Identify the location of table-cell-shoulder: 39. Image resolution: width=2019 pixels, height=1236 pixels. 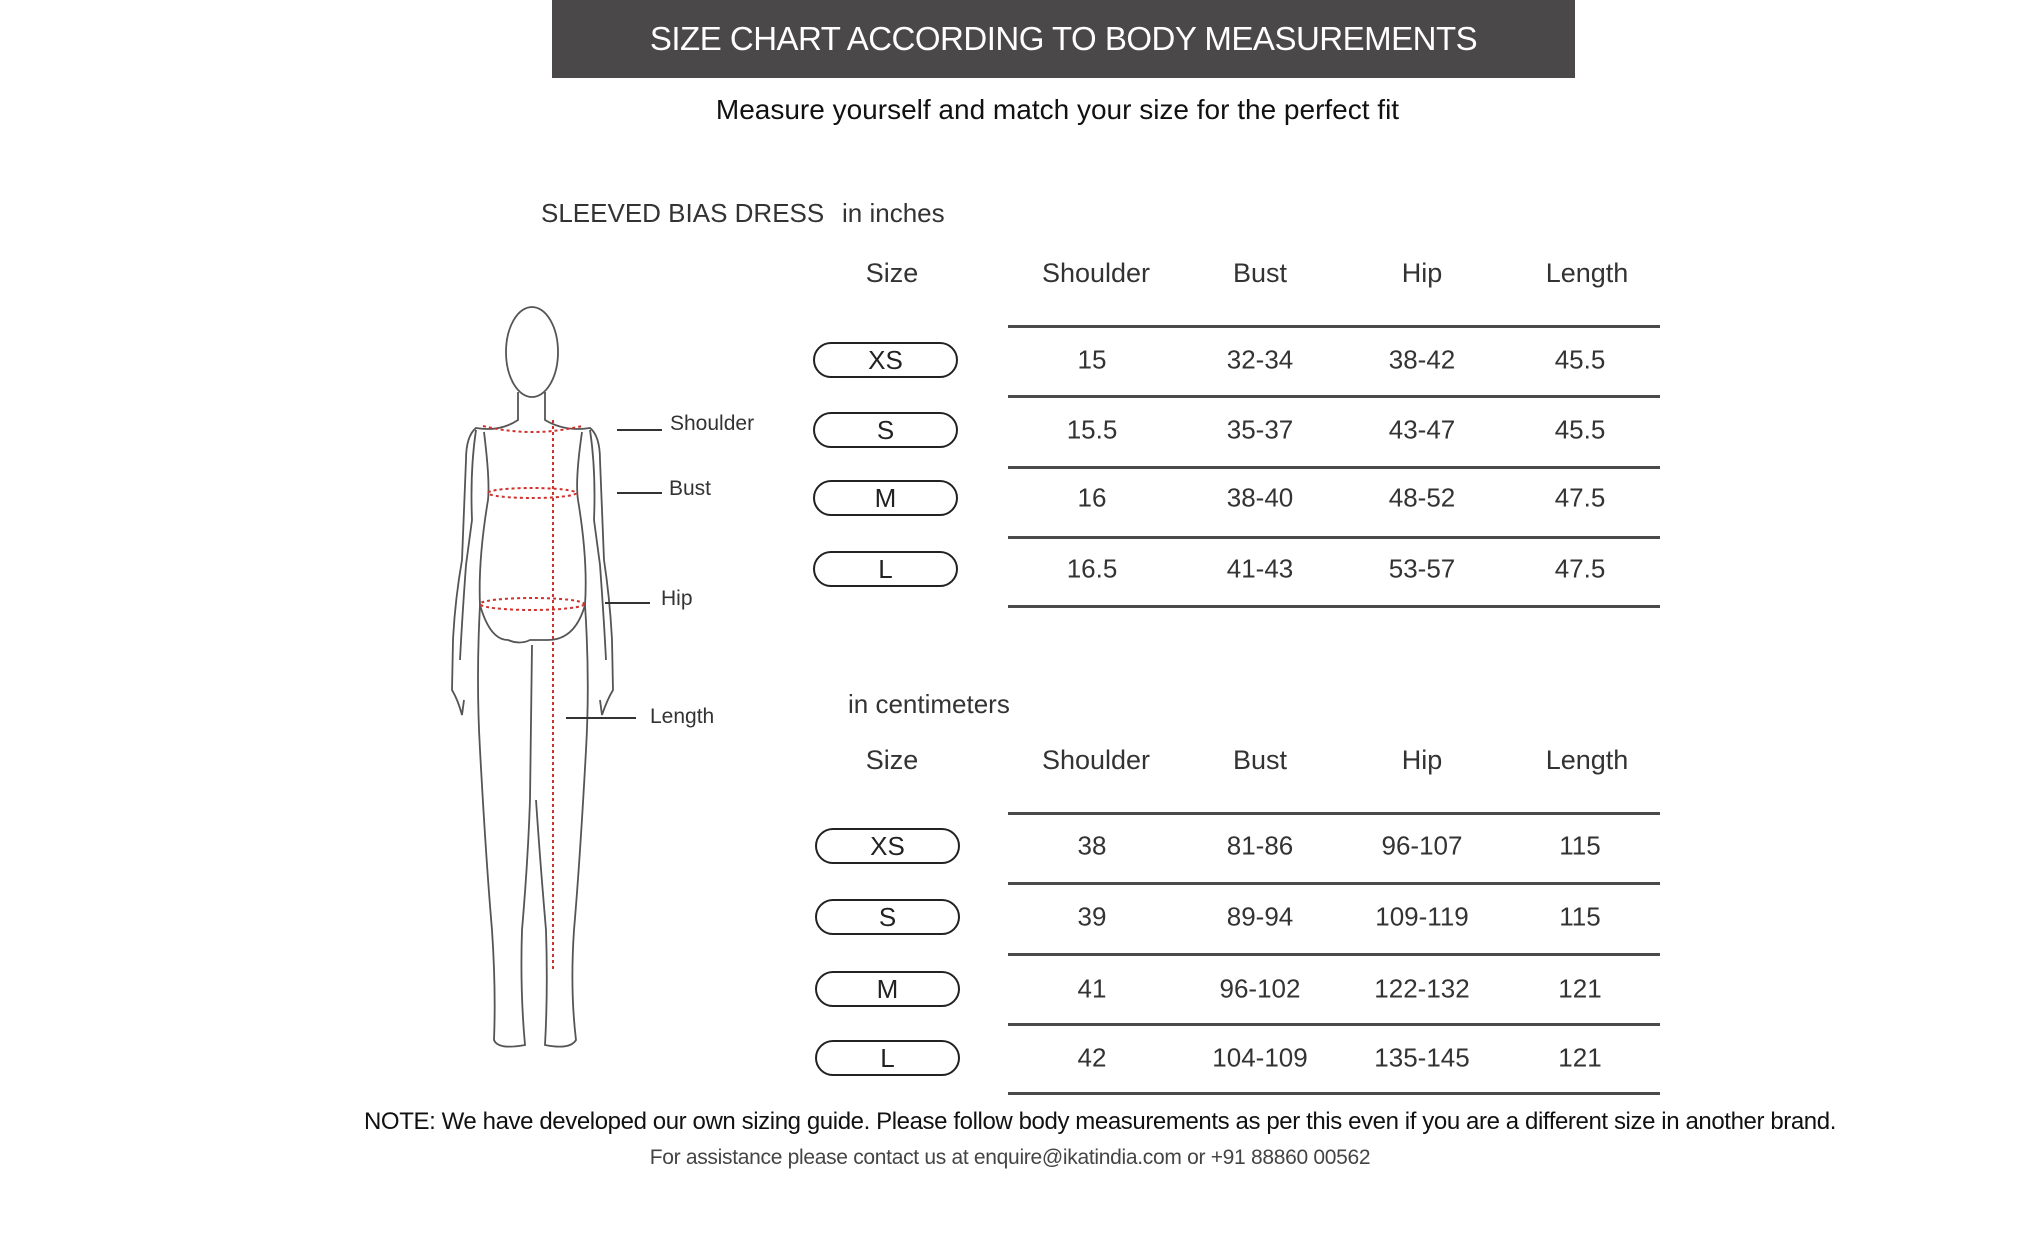
(1092, 916).